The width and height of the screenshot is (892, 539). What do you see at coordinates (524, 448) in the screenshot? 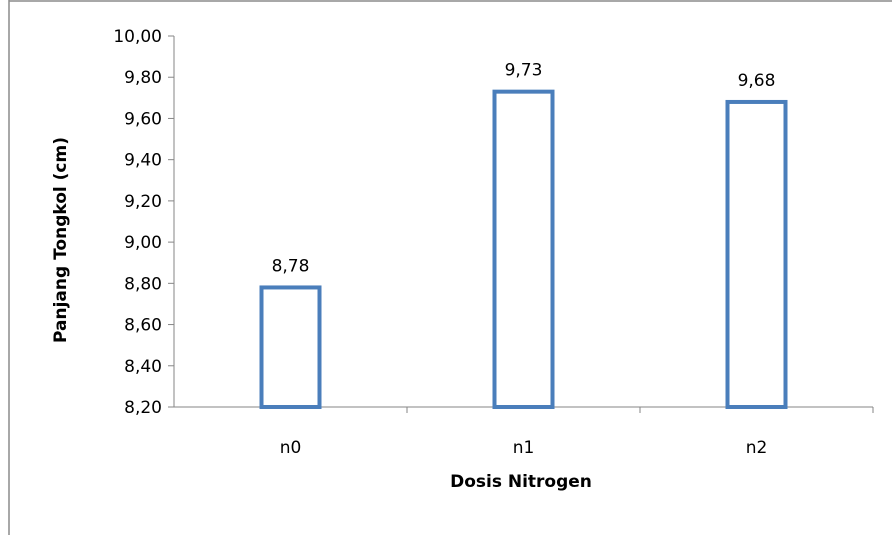
I see `x-tick-label: n1` at bounding box center [524, 448].